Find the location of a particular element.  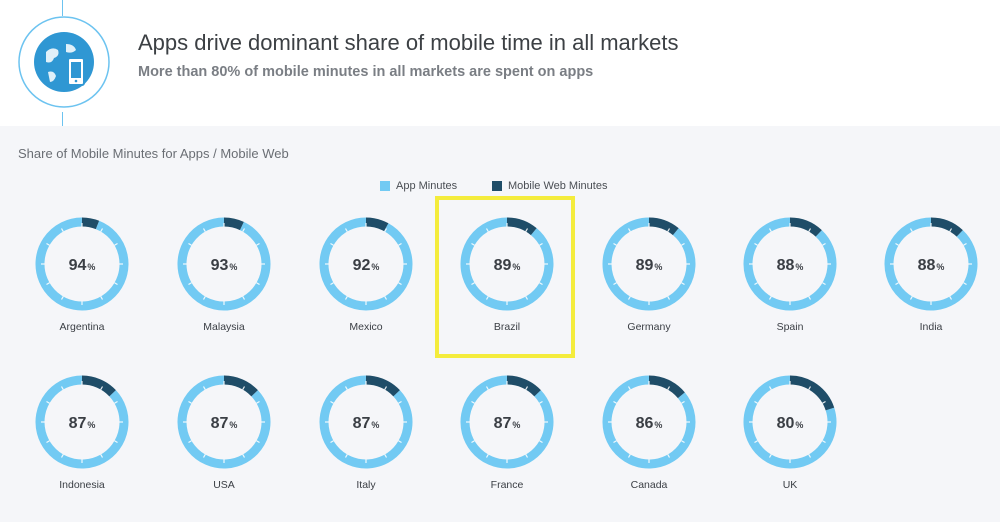

highlight-box is located at coordinates (505, 277).